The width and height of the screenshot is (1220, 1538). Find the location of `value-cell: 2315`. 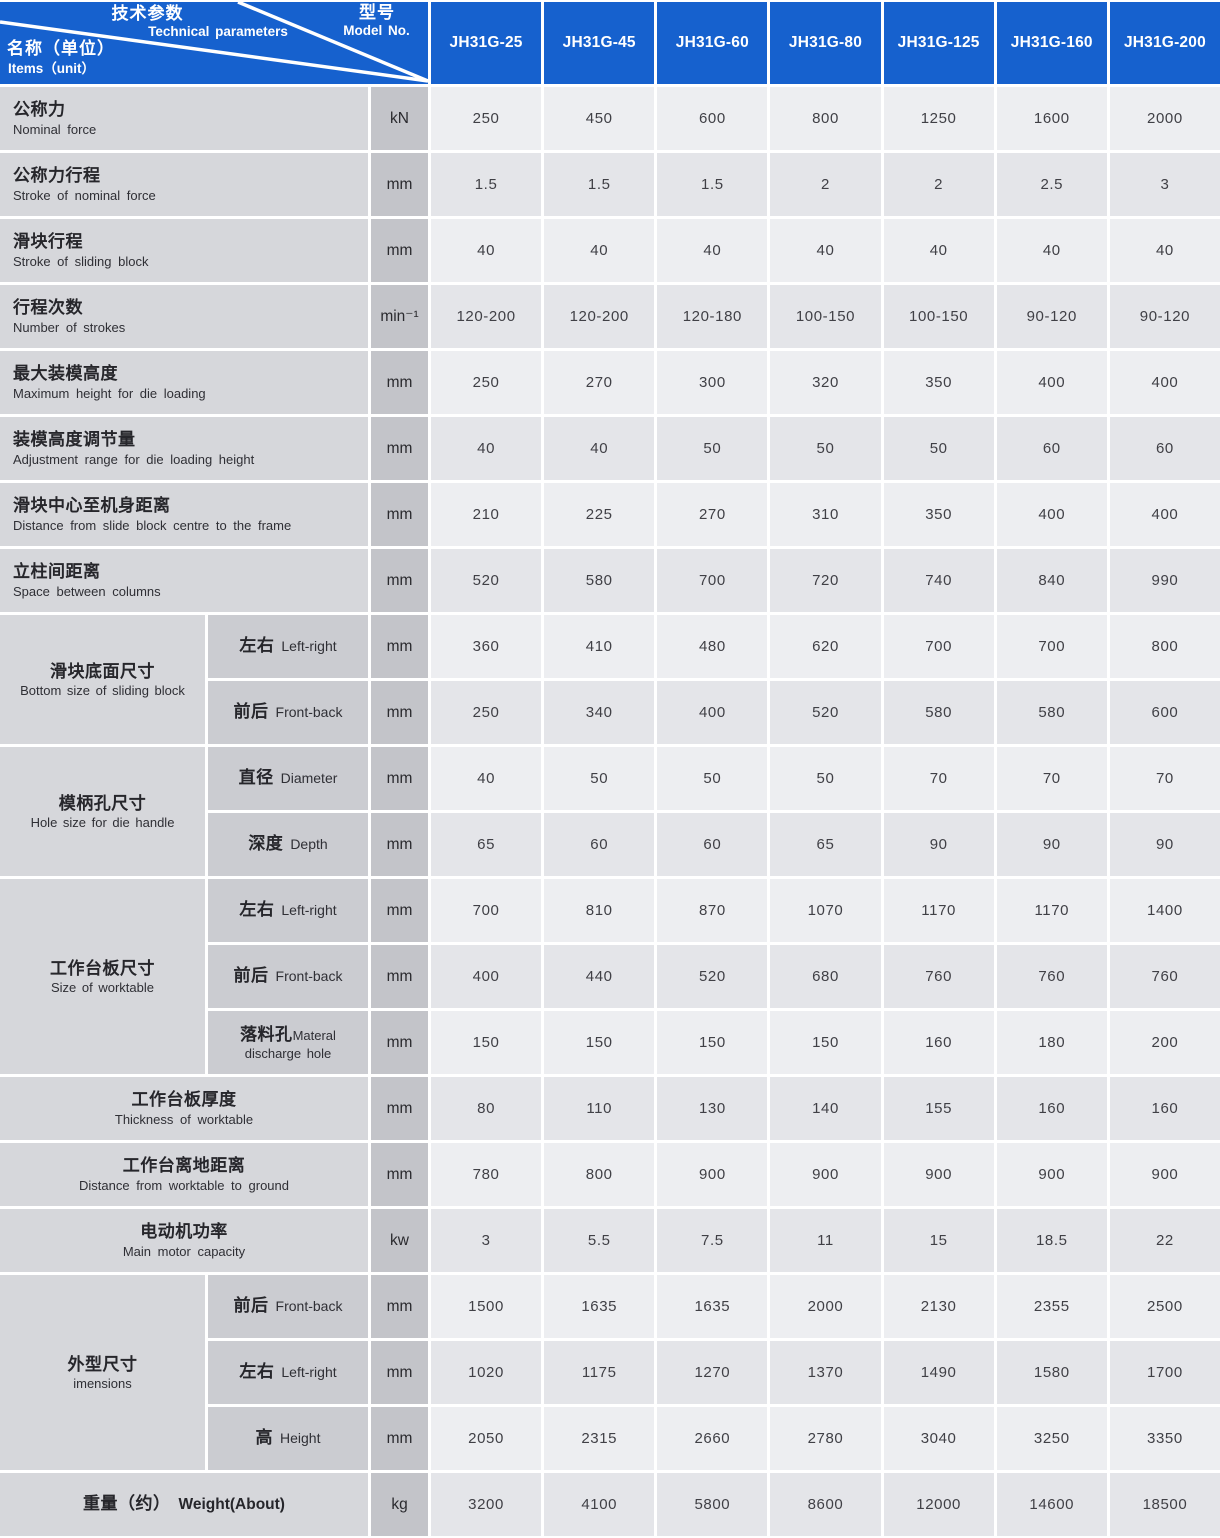

value-cell: 2315 is located at coordinates (599, 1438).